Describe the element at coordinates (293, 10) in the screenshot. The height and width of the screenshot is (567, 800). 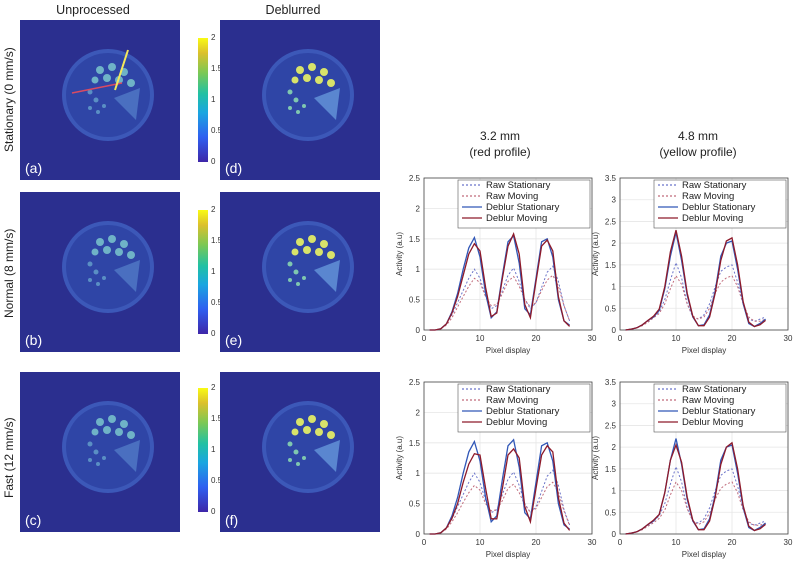
I see `deblurred-header: Deblurred` at that location.